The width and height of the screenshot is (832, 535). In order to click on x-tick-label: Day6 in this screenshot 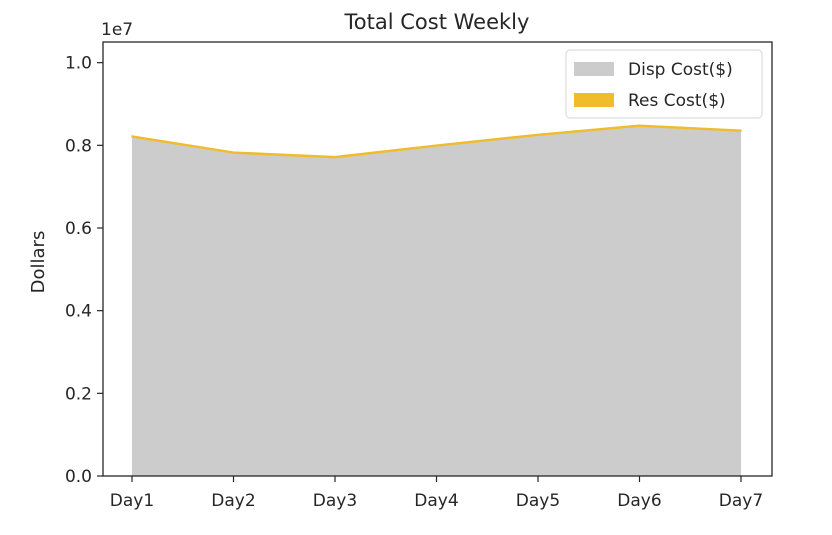, I will do `click(639, 501)`.